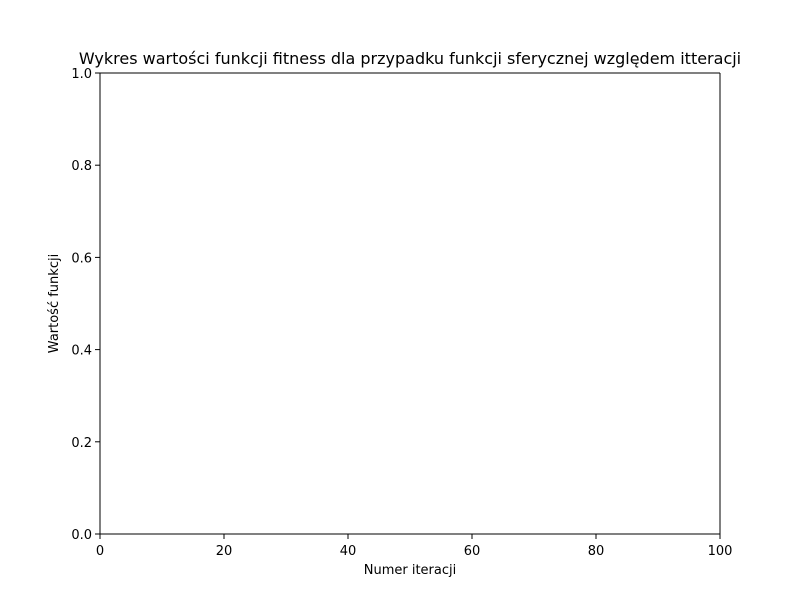 The height and width of the screenshot is (600, 800). What do you see at coordinates (224, 551) in the screenshot?
I see `x-tick-label: 20` at bounding box center [224, 551].